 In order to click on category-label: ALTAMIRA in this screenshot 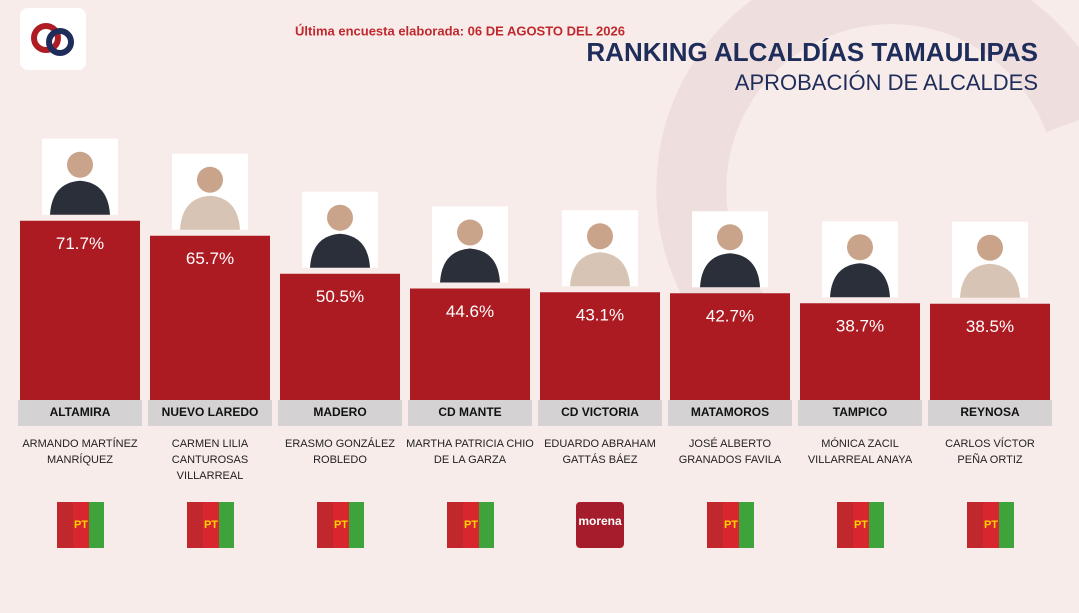, I will do `click(80, 412)`.